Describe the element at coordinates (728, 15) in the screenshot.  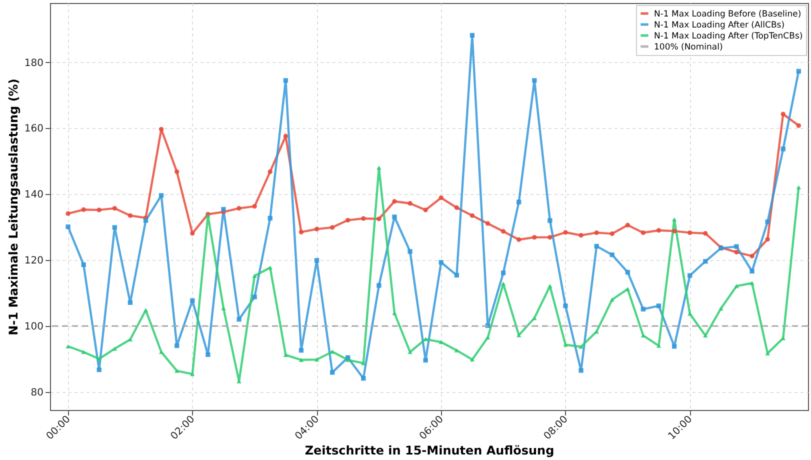
I see `legend-label: N-1 Max Loading Before (Baseline)` at that location.